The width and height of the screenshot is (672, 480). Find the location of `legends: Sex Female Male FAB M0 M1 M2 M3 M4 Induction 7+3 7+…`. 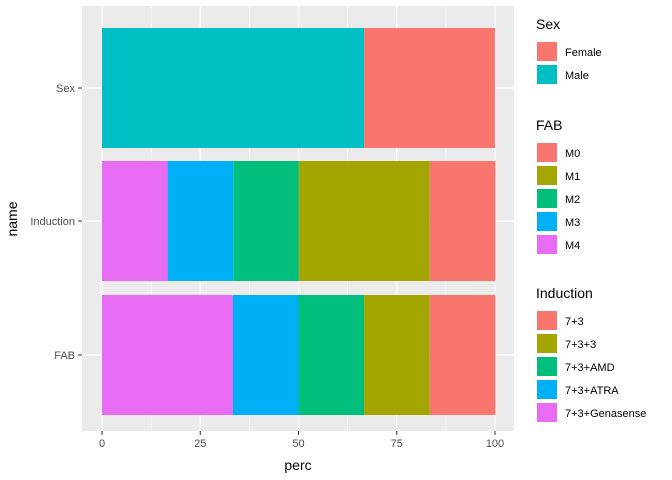

legends: Sex Female Male FAB M0 M1 M2 M3 M4 Induction 7+3 7+… is located at coordinates (591, 219).